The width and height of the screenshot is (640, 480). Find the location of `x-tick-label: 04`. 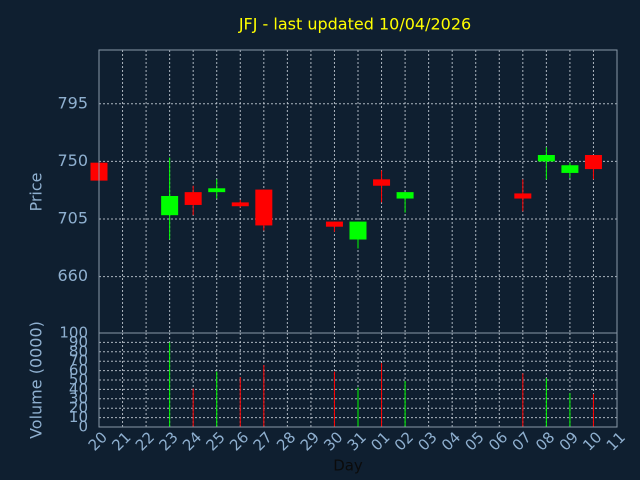

x-tick-label: 04 is located at coordinates (451, 441).